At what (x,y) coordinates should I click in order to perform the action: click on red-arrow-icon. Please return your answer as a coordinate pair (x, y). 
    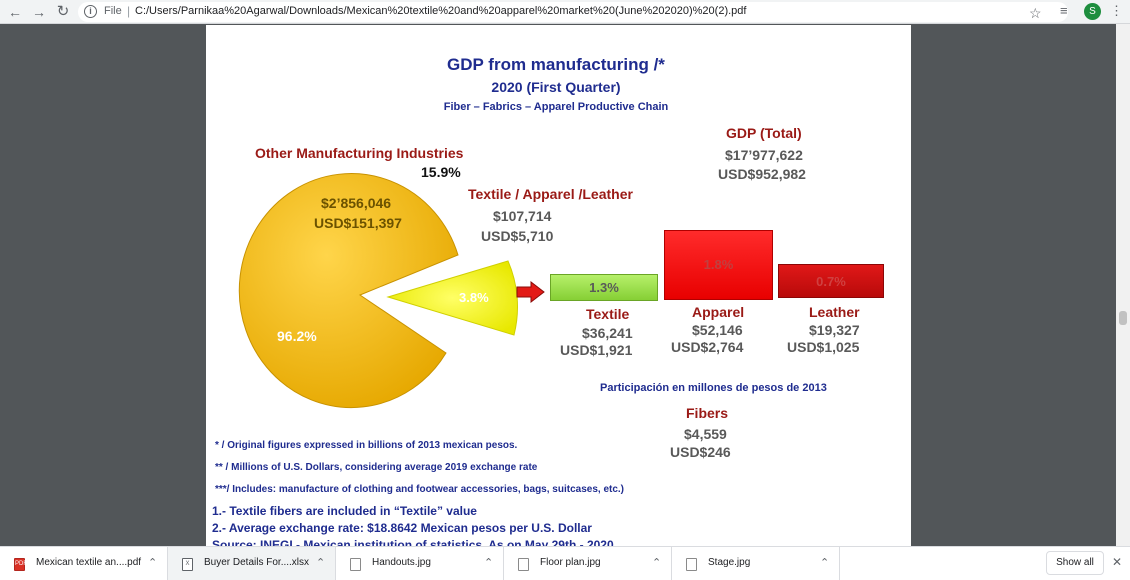
    Looking at the image, I should click on (530, 292).